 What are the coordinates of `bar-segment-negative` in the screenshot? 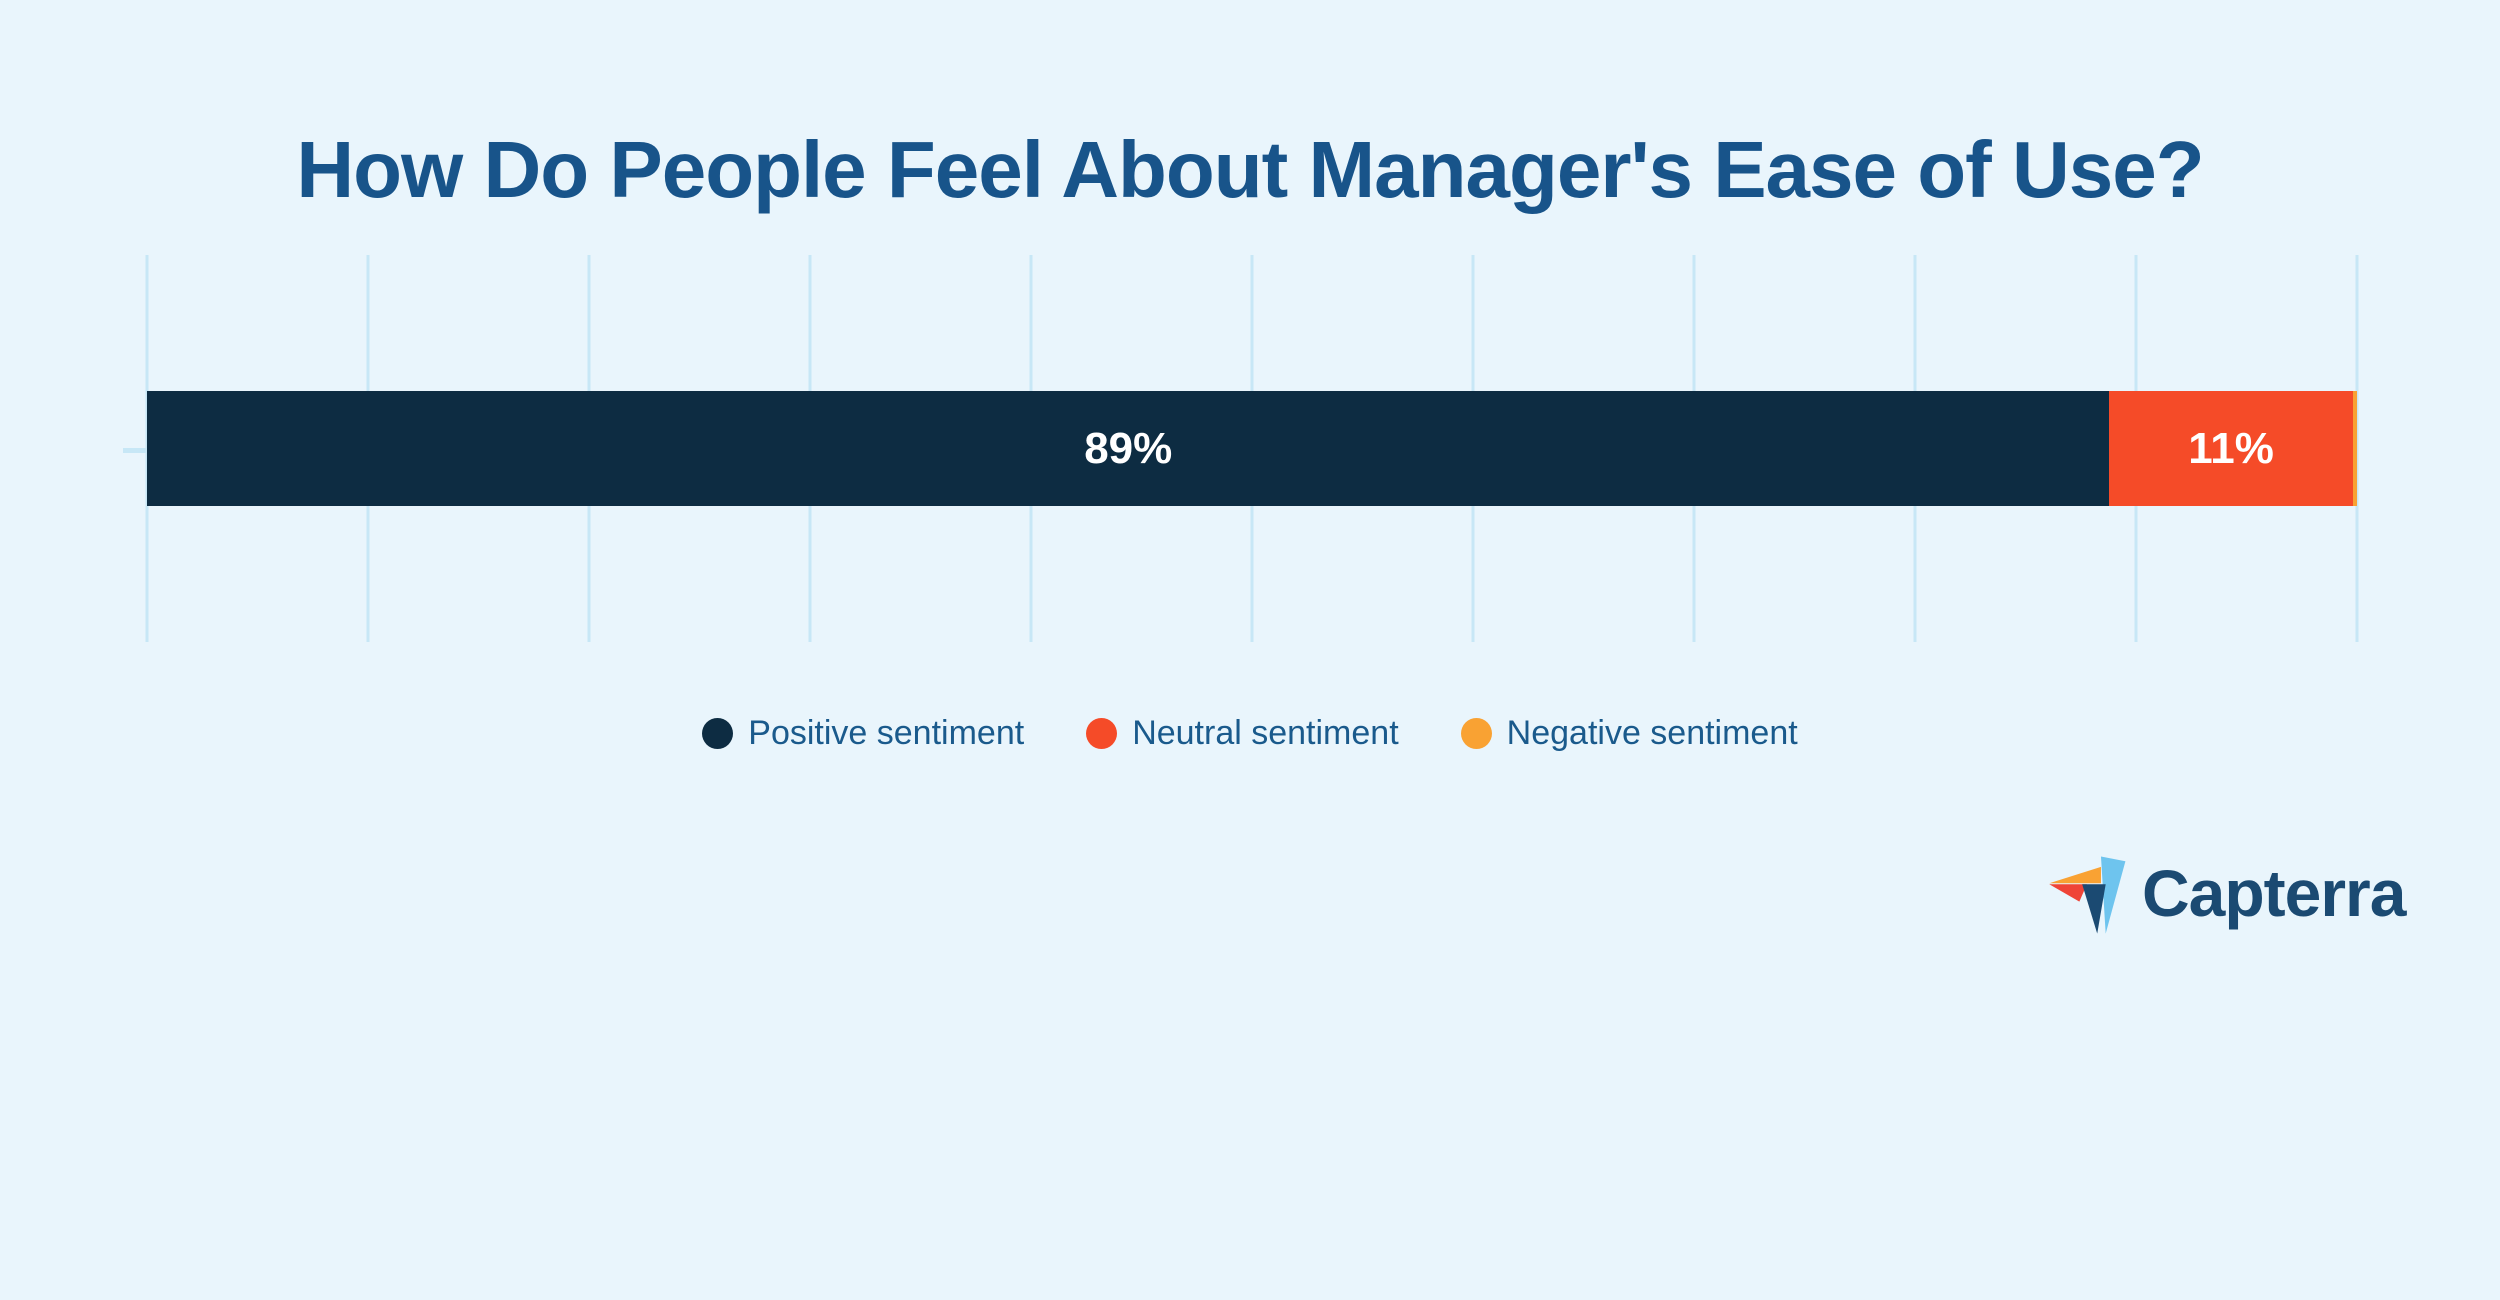 It's located at (2354, 448).